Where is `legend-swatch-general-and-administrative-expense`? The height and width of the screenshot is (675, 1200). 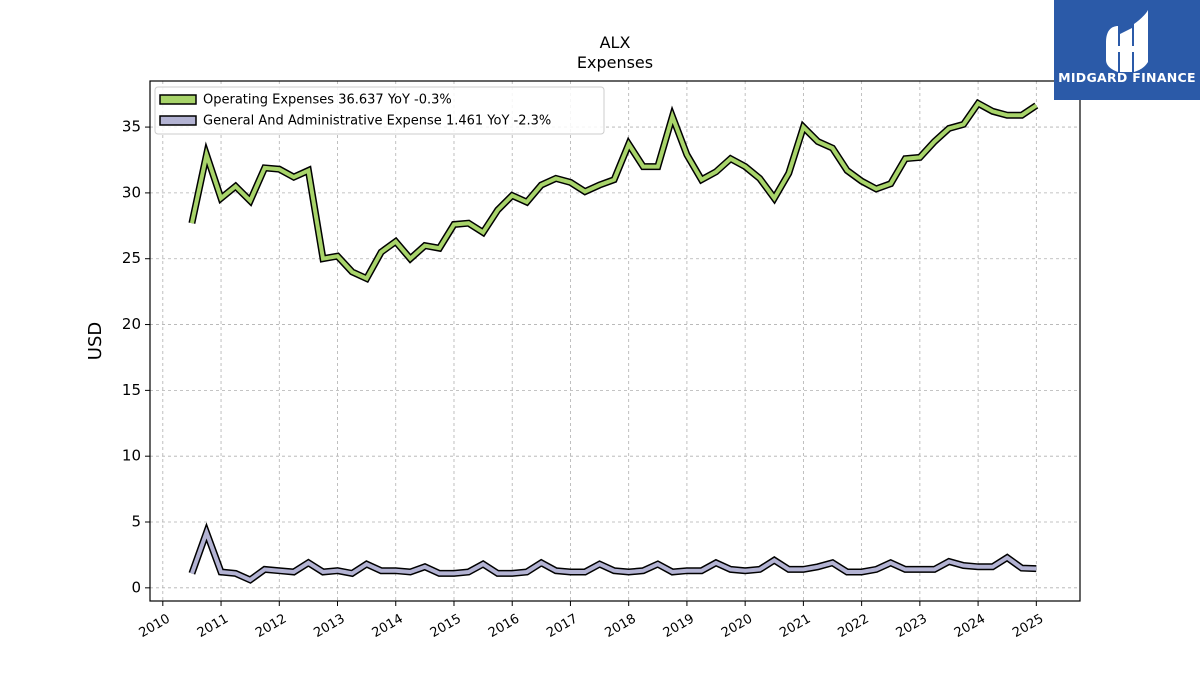
legend-swatch-general-and-administrative-expense is located at coordinates (178, 120).